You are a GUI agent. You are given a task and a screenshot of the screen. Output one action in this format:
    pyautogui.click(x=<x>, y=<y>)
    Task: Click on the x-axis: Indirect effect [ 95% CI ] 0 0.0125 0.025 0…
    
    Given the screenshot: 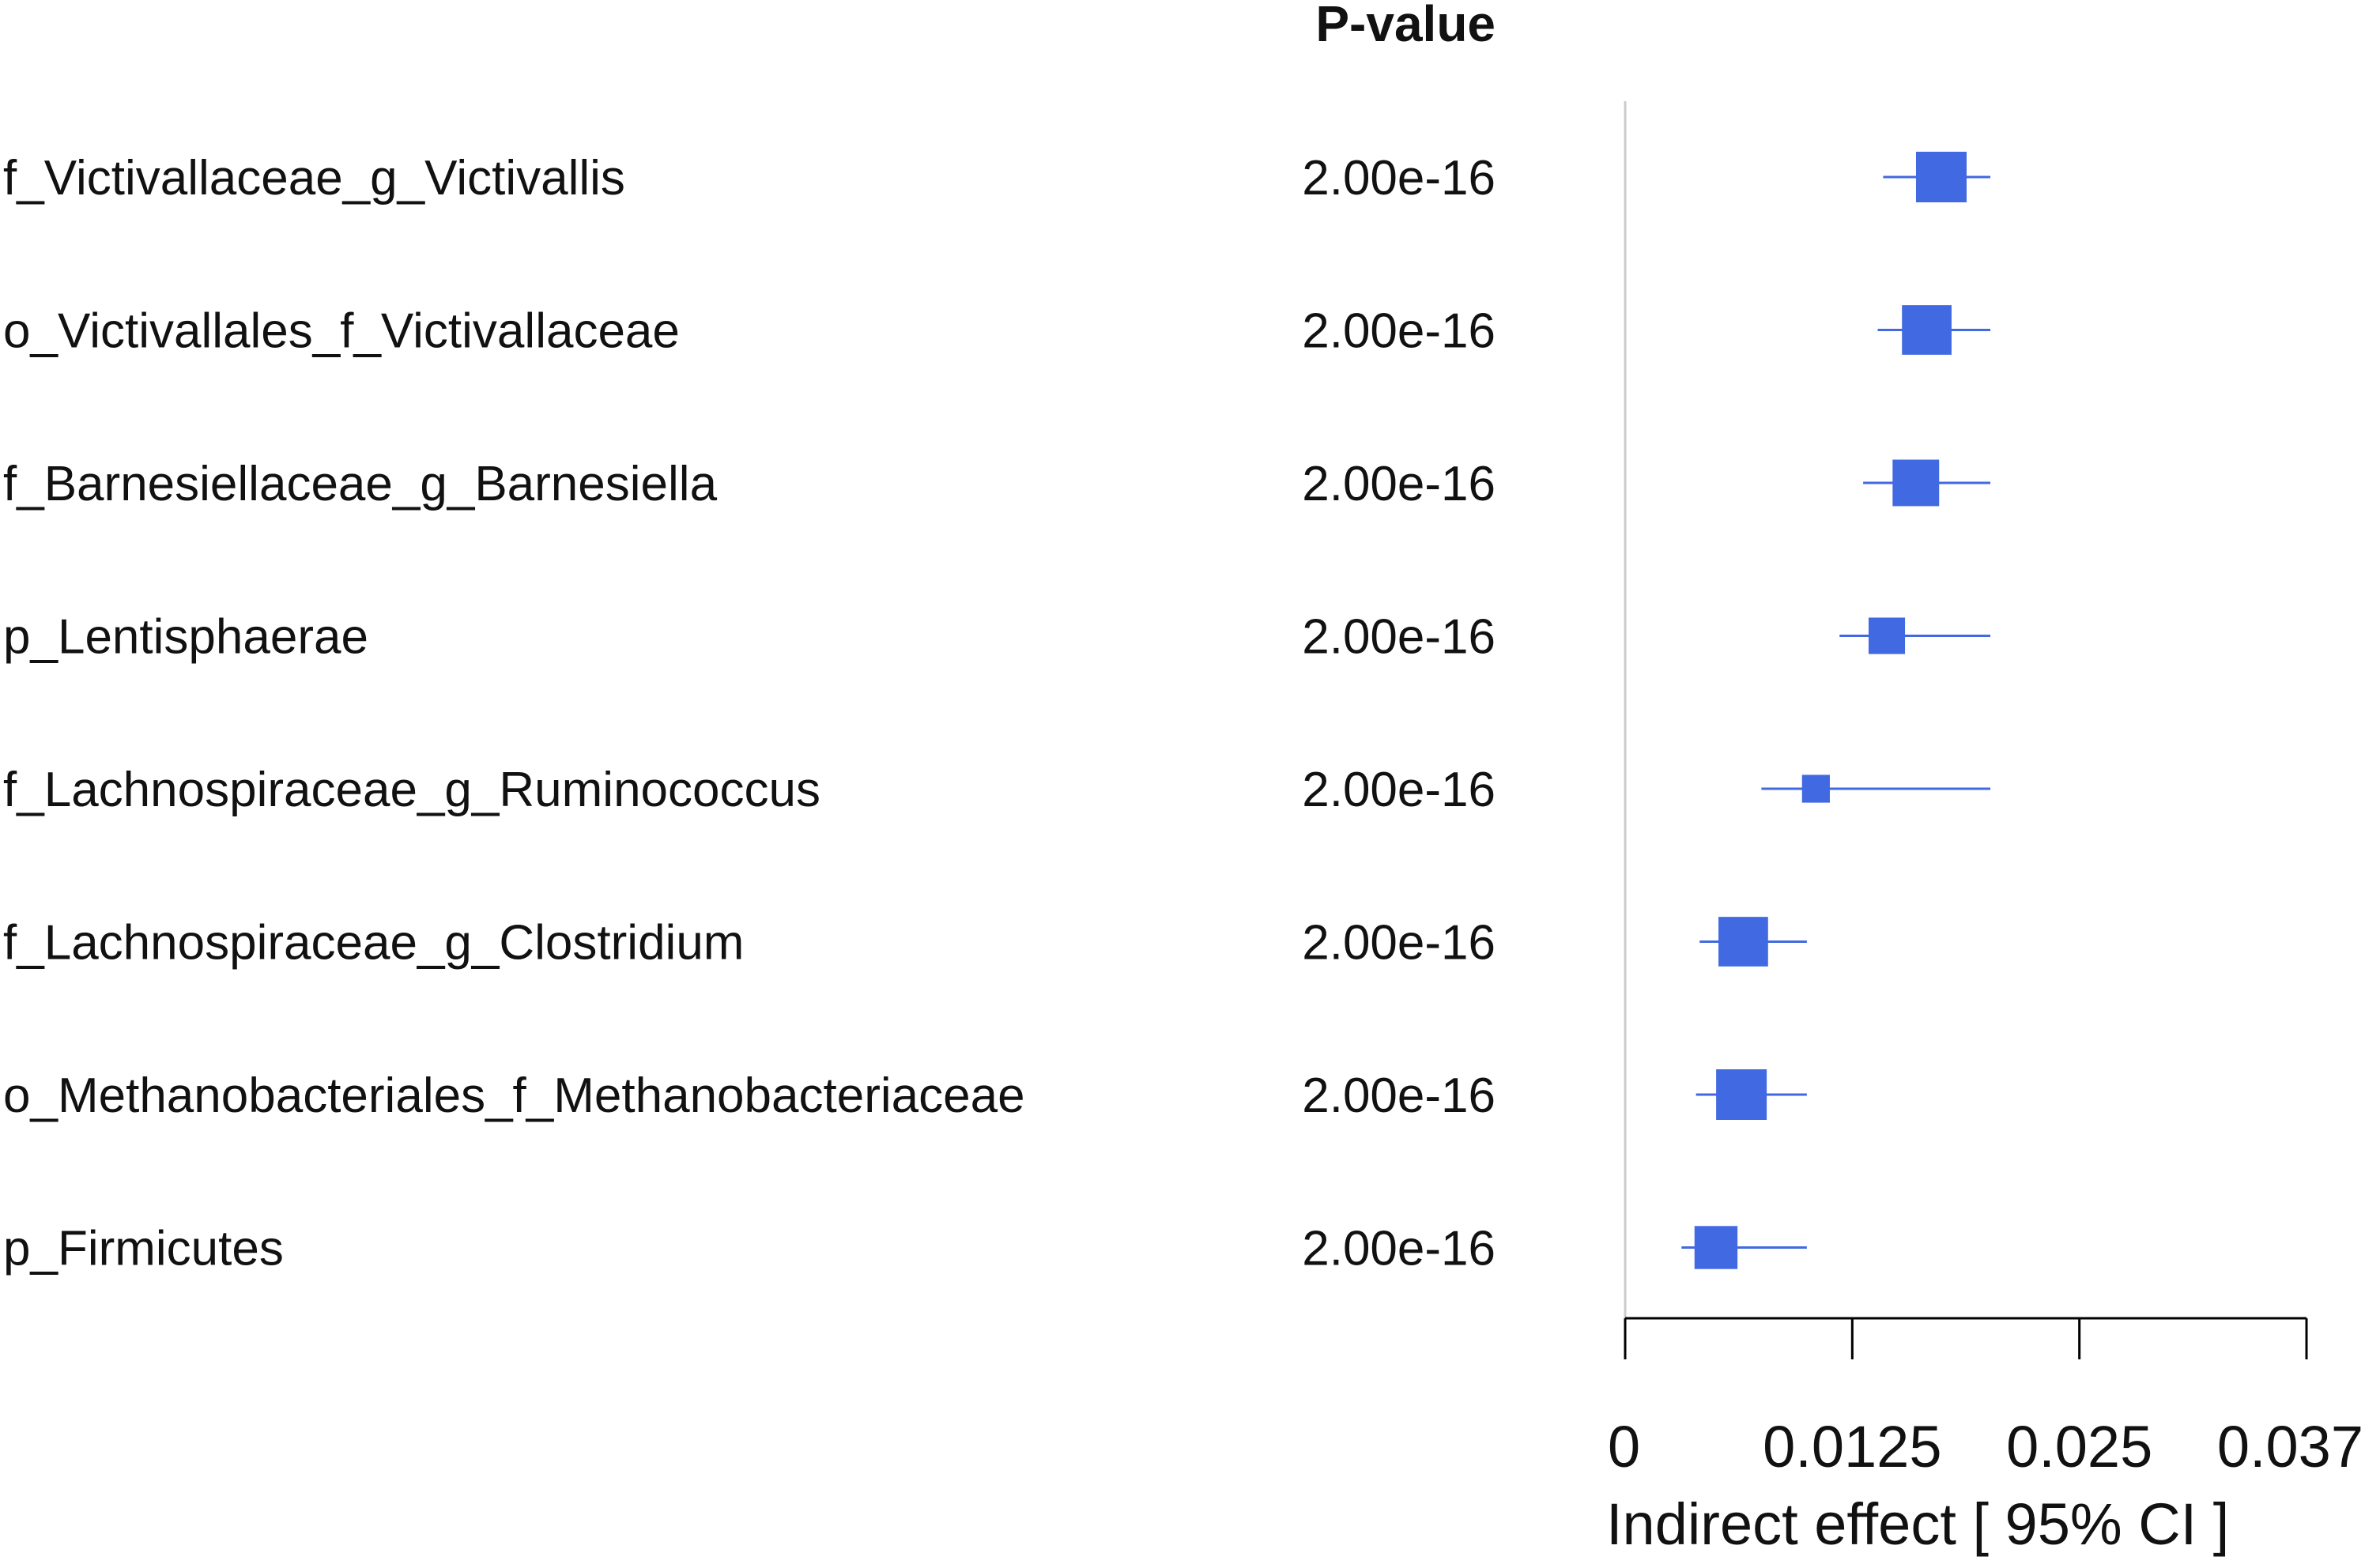 What is the action you would take?
    pyautogui.click(x=1984, y=1437)
    